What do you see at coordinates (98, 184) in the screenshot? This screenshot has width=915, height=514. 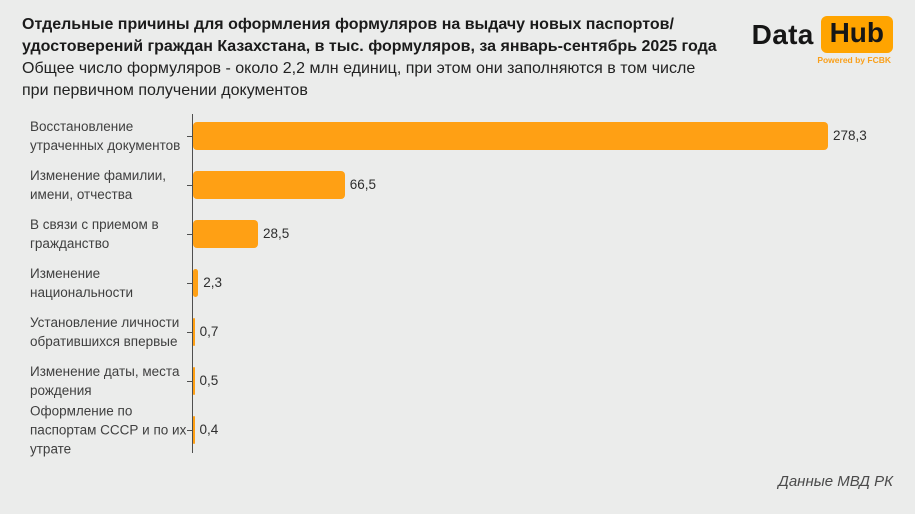 I see `category-label: Изменение фамилии, имени, отчества` at bounding box center [98, 184].